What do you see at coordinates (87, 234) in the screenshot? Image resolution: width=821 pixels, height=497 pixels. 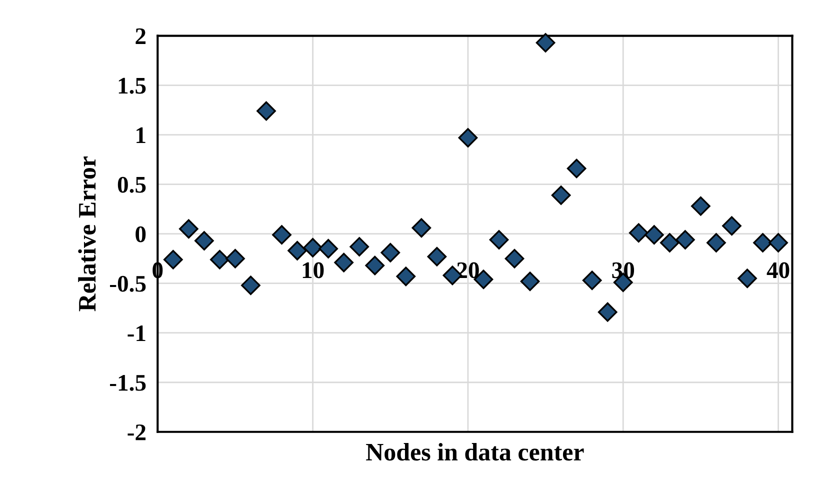 I see `y-axis-title: Relative Error` at bounding box center [87, 234].